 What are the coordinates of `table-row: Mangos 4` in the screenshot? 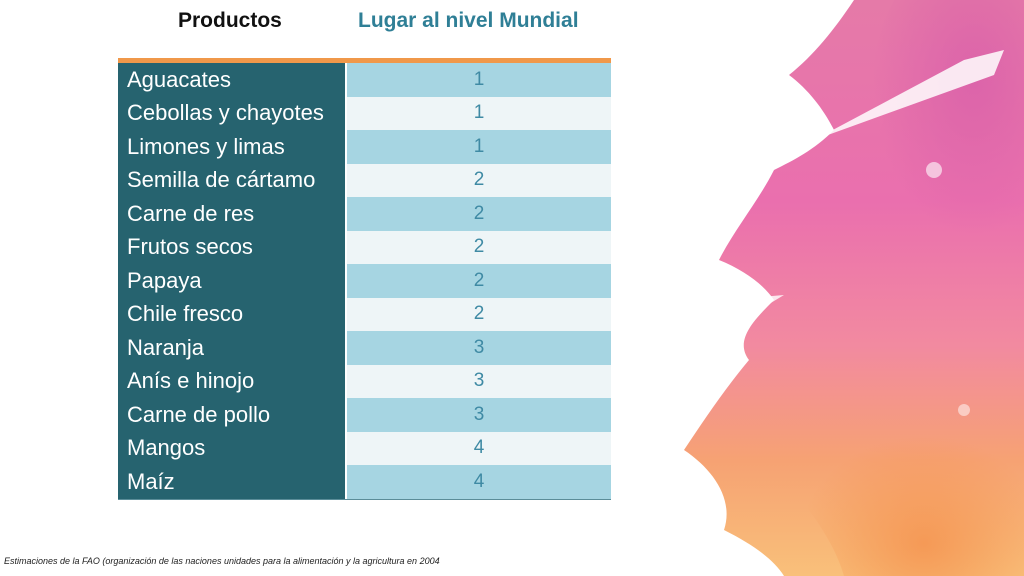 It's located at (364, 448).